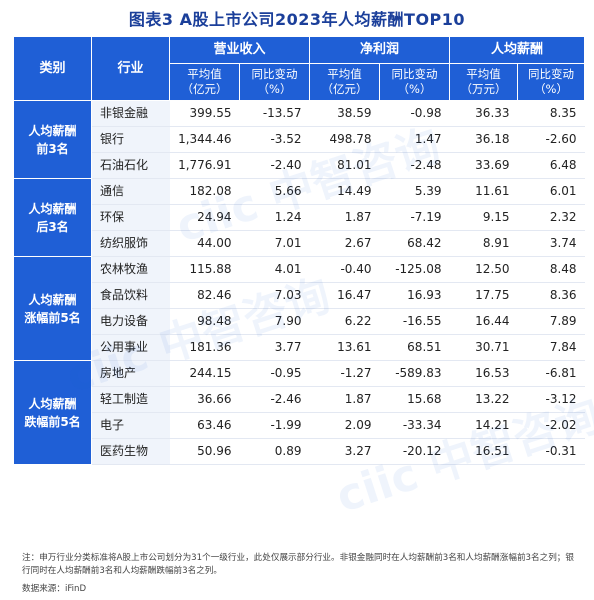  What do you see at coordinates (551, 113) in the screenshot?
I see `value-cell-pay-chg: 8.35` at bounding box center [551, 113].